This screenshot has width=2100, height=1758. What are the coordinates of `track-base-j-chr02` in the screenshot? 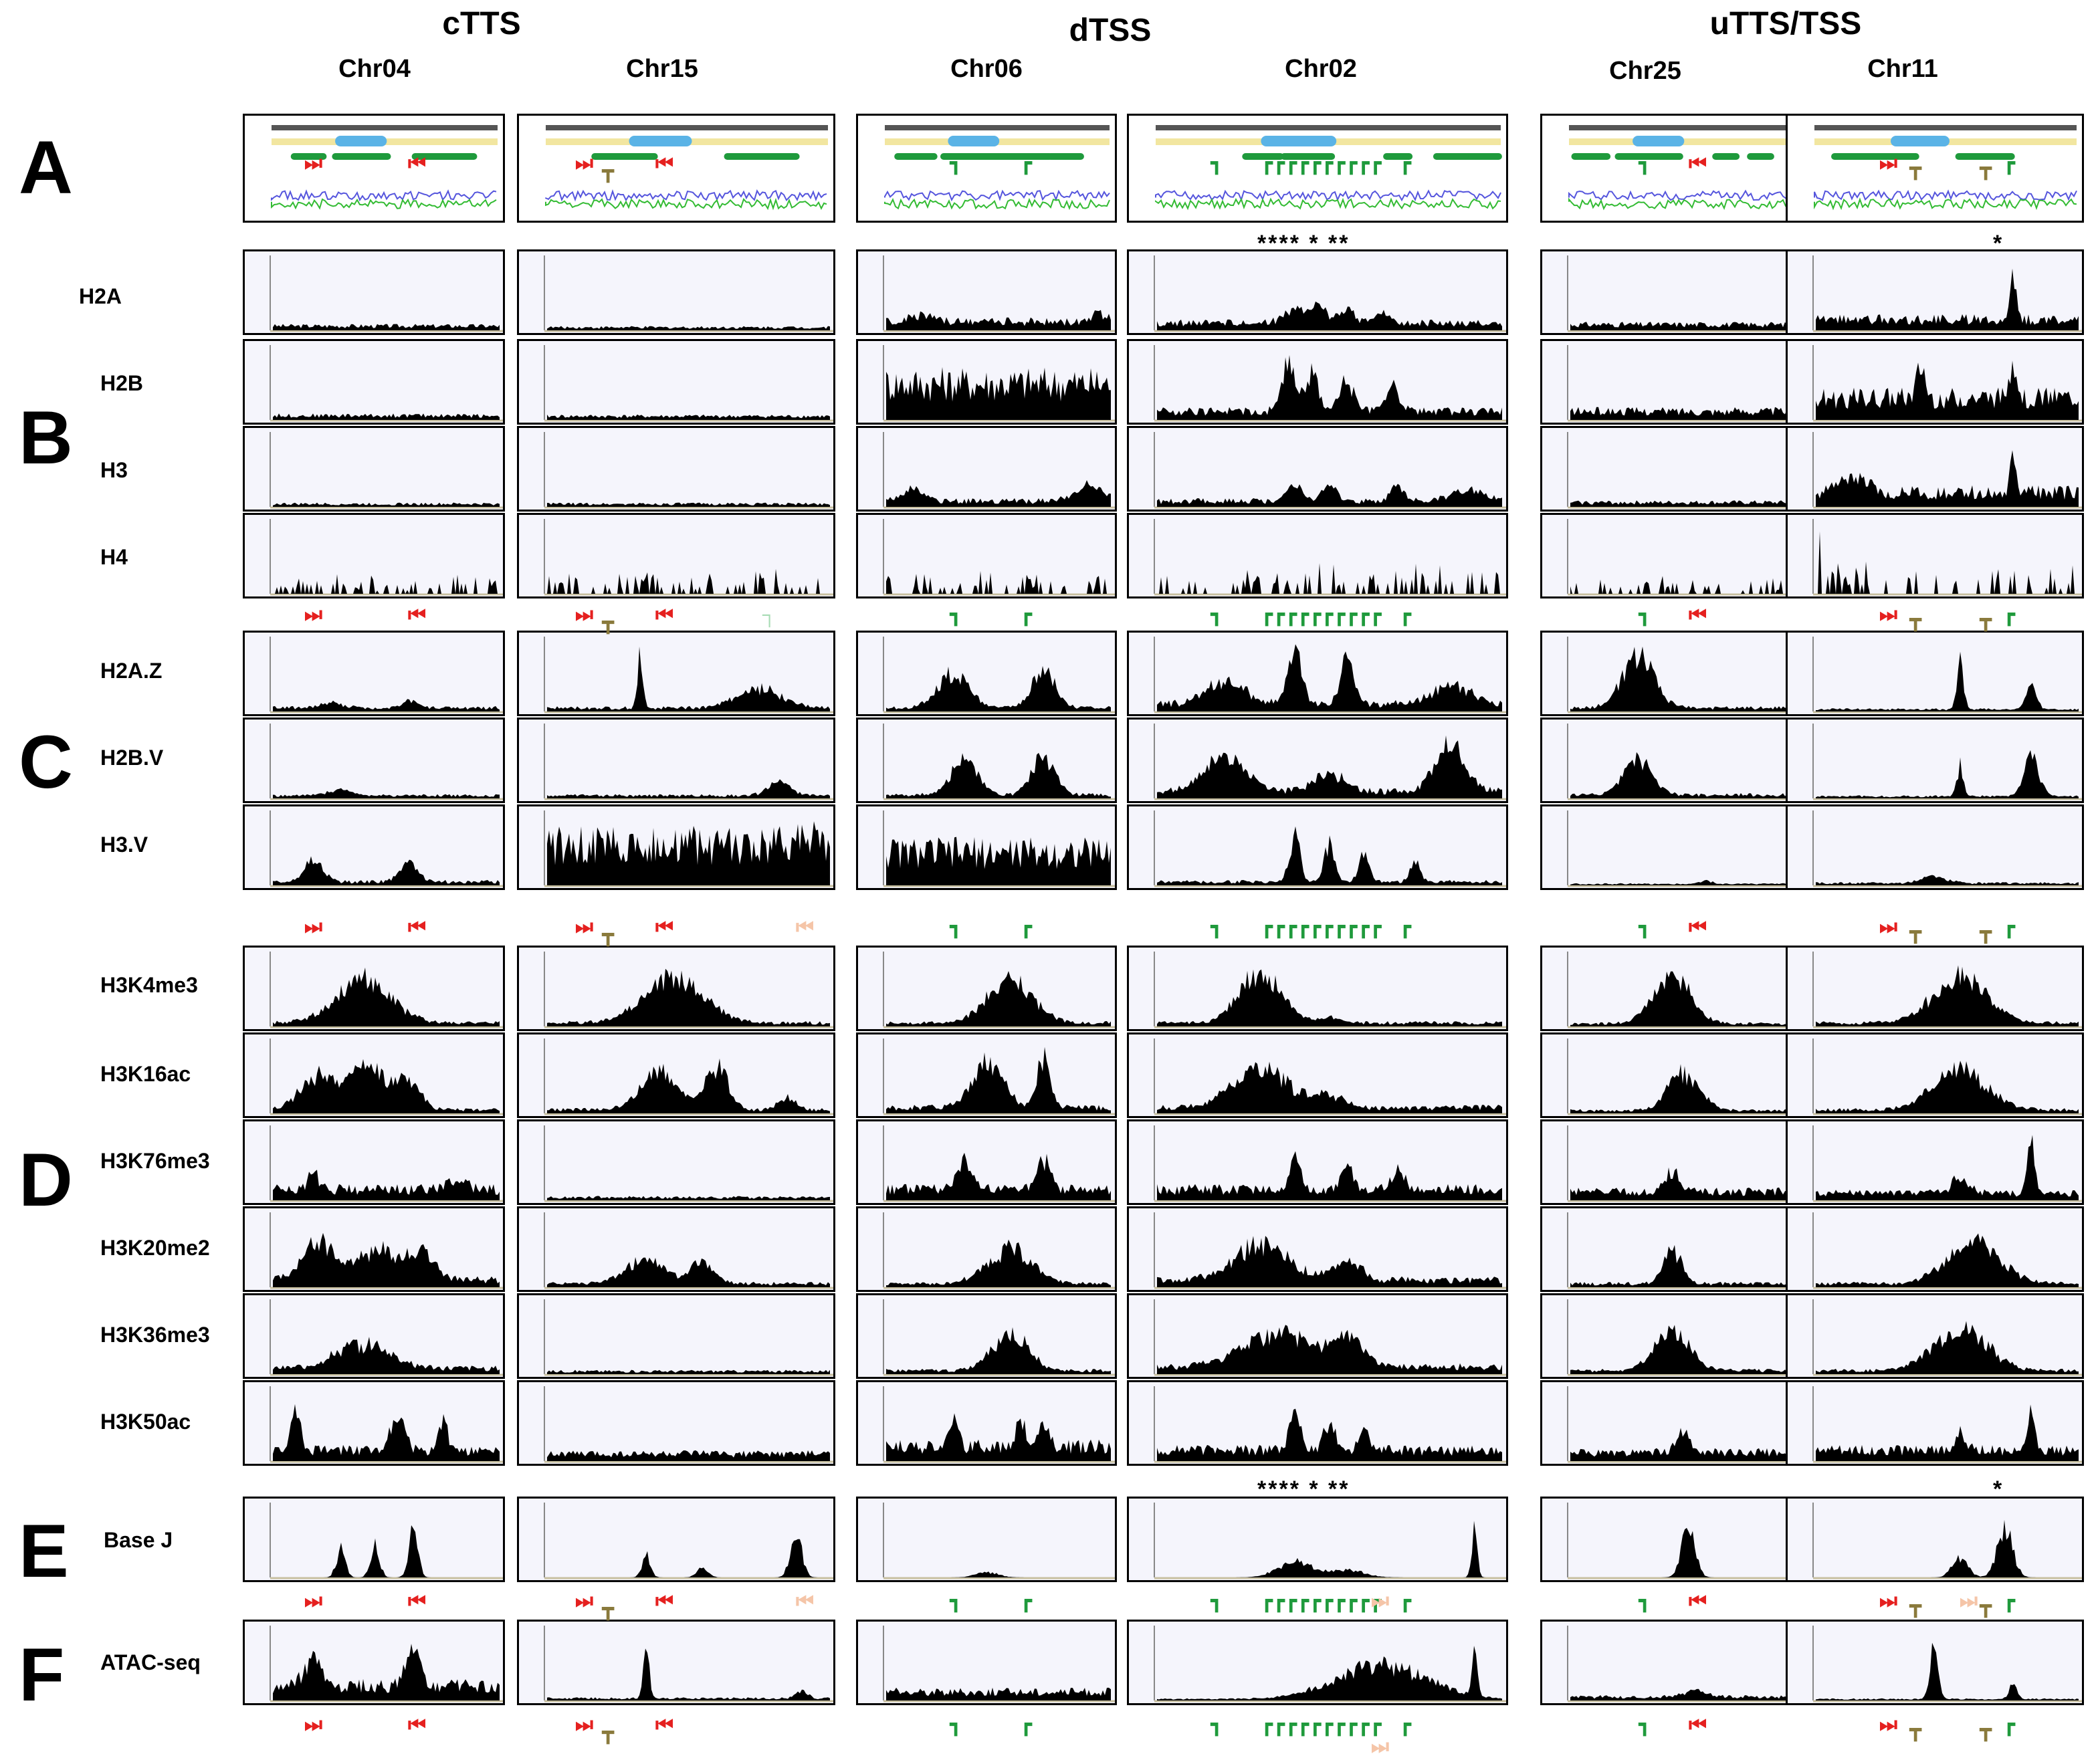 It's located at (1317, 1539).